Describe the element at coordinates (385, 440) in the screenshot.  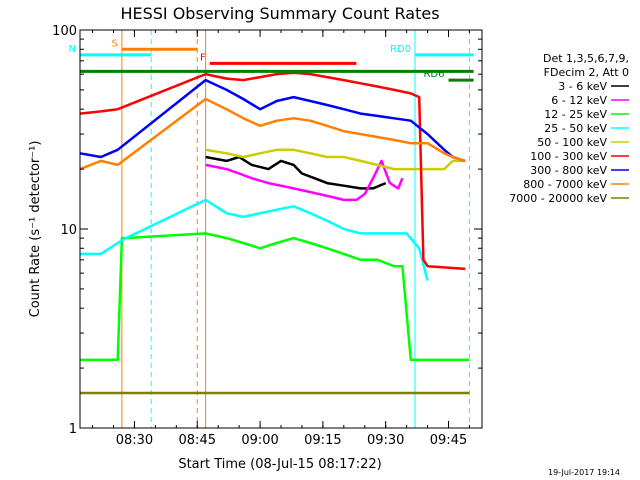
I see `x-tick-label: 09:30` at that location.